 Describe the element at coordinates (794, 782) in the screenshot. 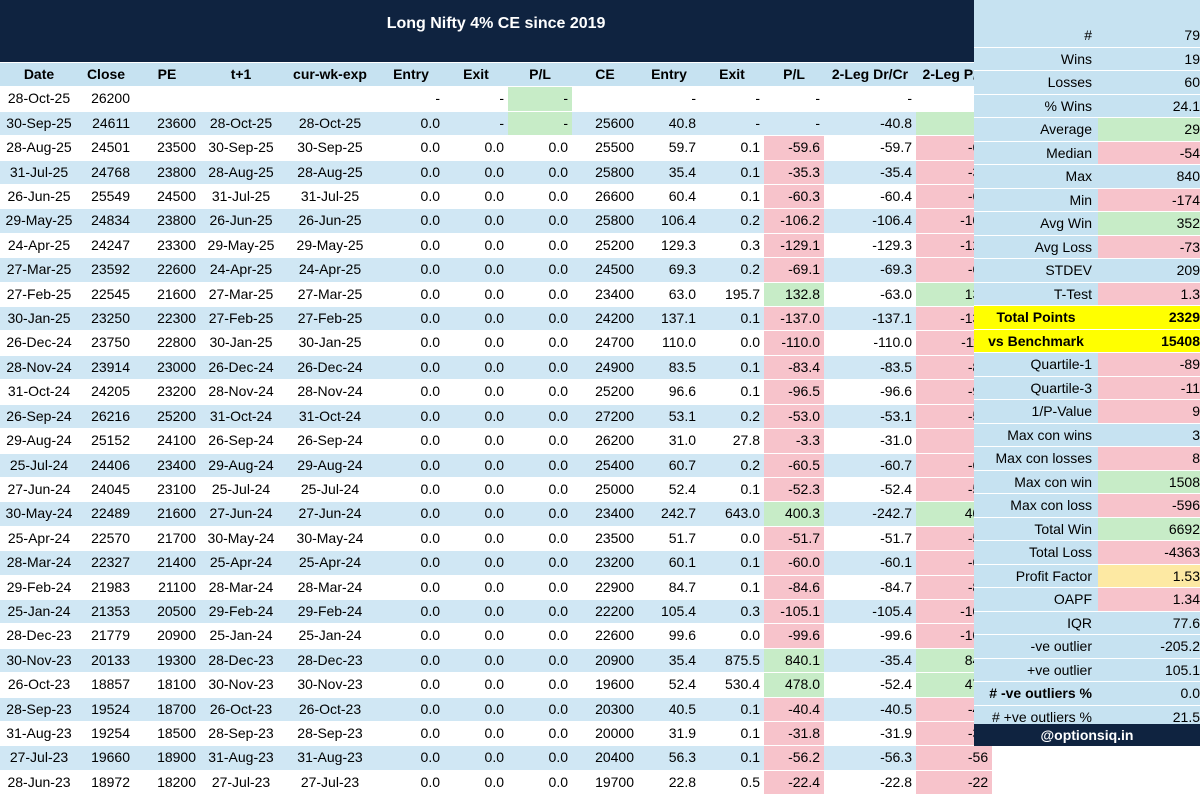

I see `table-cell: -22.4` at that location.